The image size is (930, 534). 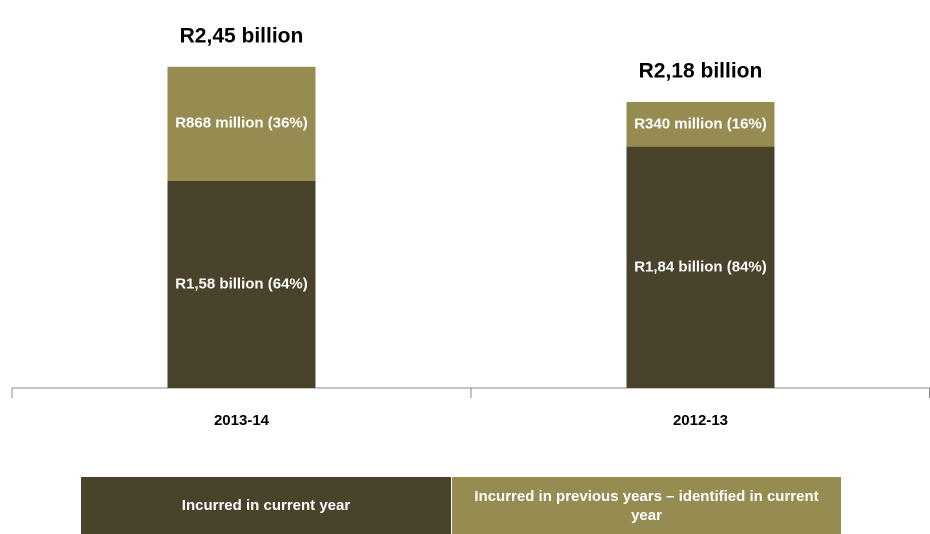 I want to click on data-label: R340 million (16%), so click(x=700, y=123).